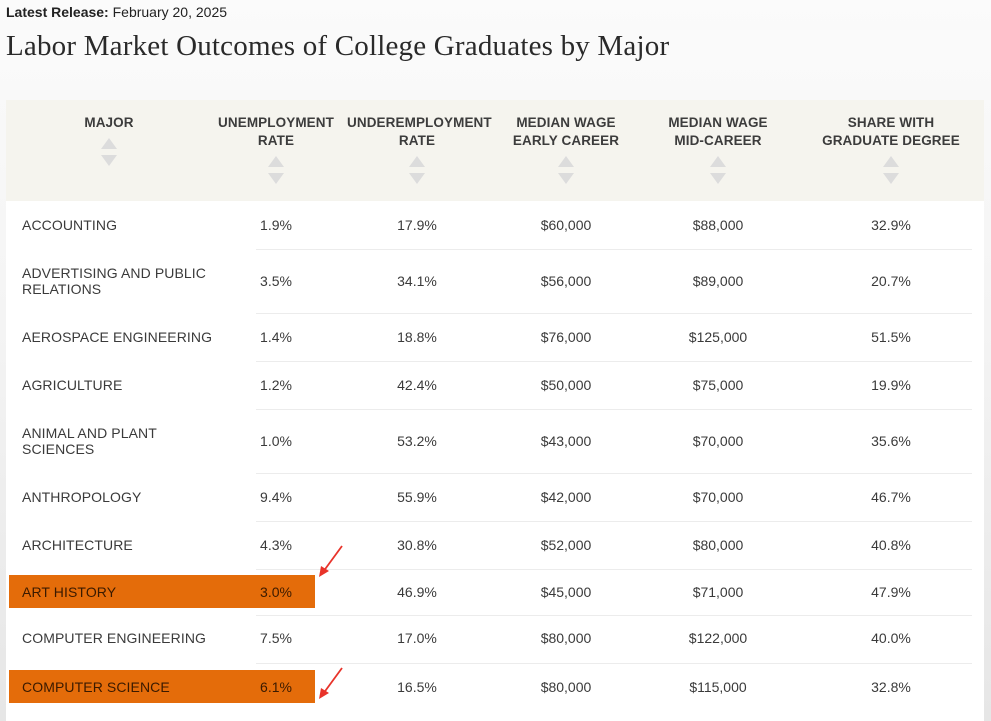 This screenshot has width=991, height=721. Describe the element at coordinates (170, 12) in the screenshot. I see `release-date: February 20, 2025` at that location.